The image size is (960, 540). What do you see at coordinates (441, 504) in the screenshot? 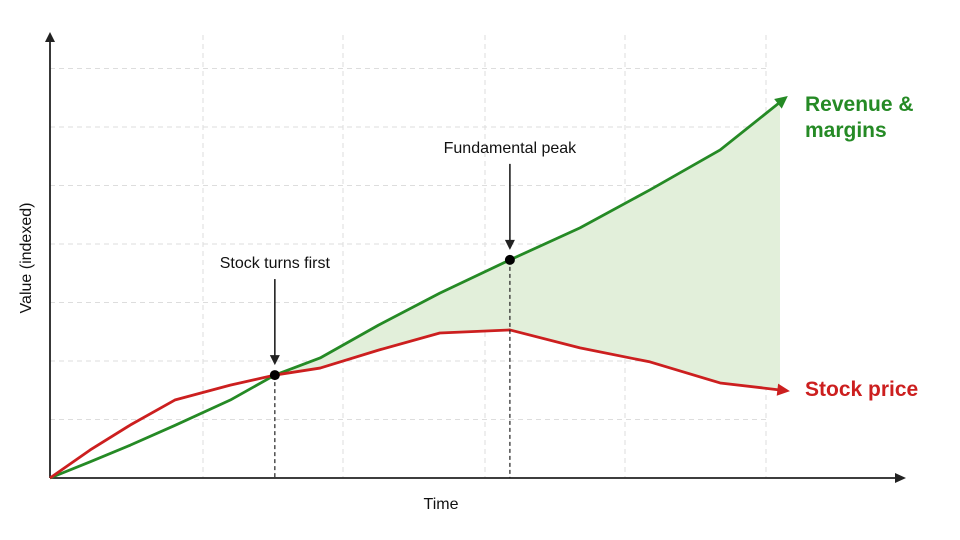
I see `x-axis-label: Time` at bounding box center [441, 504].